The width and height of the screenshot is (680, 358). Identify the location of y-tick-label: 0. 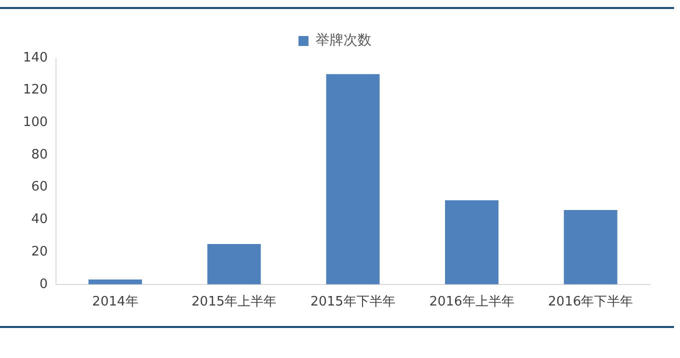
(44, 284).